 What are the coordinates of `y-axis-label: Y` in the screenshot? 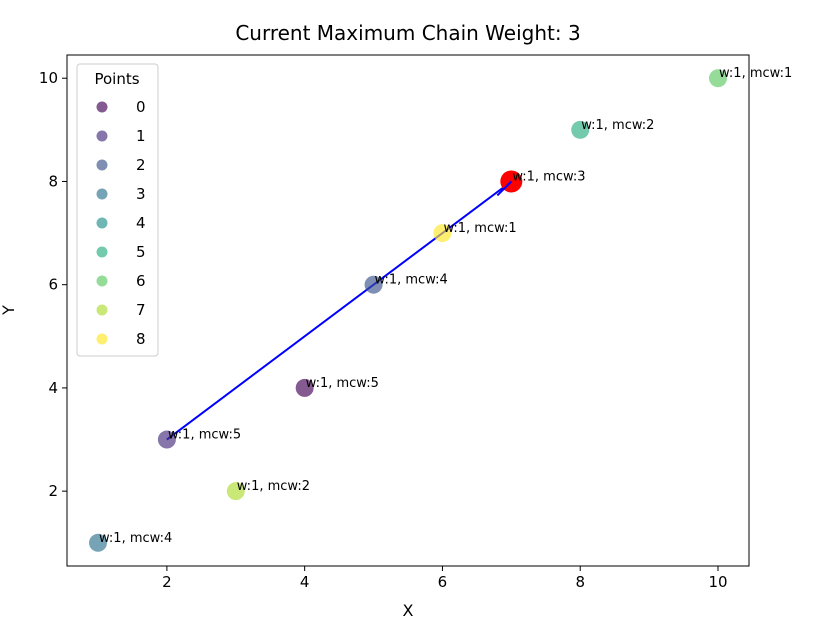 It's located at (9, 310).